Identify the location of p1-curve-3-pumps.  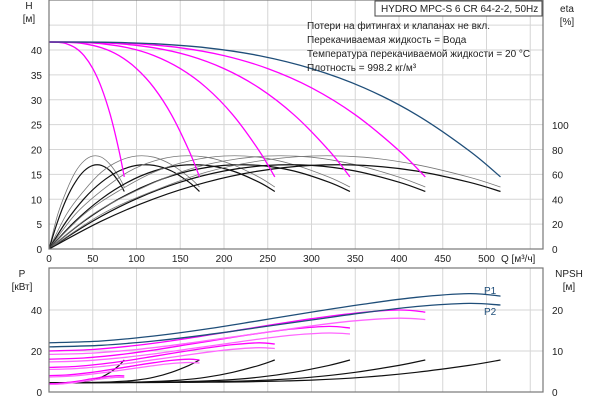
(161, 355).